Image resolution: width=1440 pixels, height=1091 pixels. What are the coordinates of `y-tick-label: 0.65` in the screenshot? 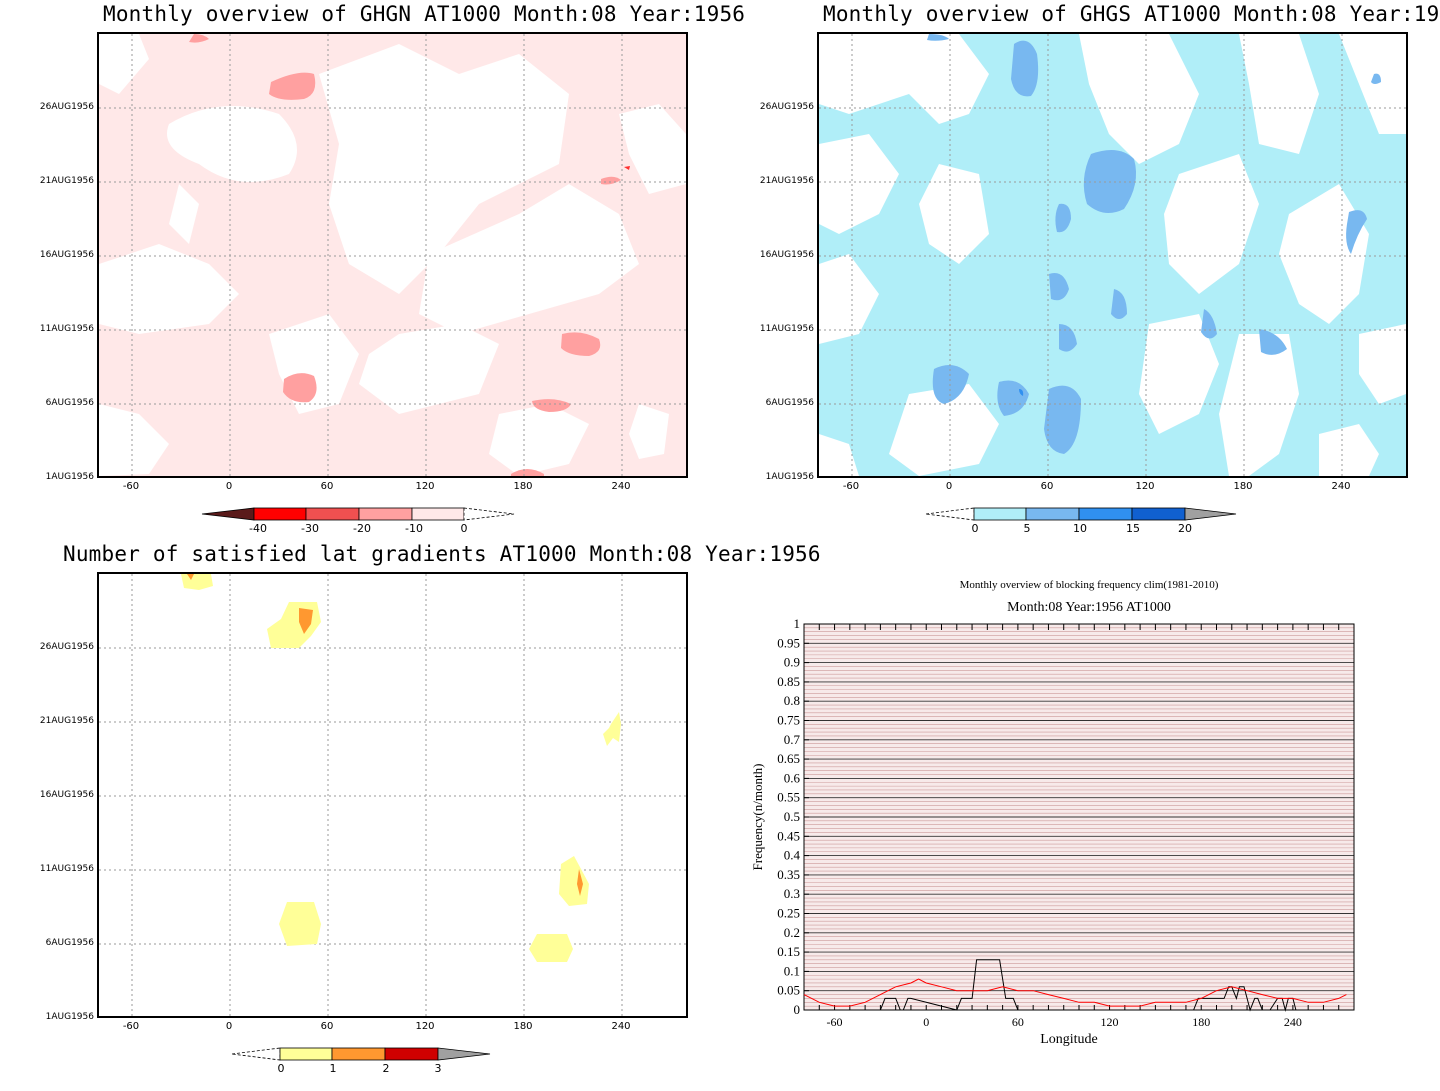 It's located at (788, 758).